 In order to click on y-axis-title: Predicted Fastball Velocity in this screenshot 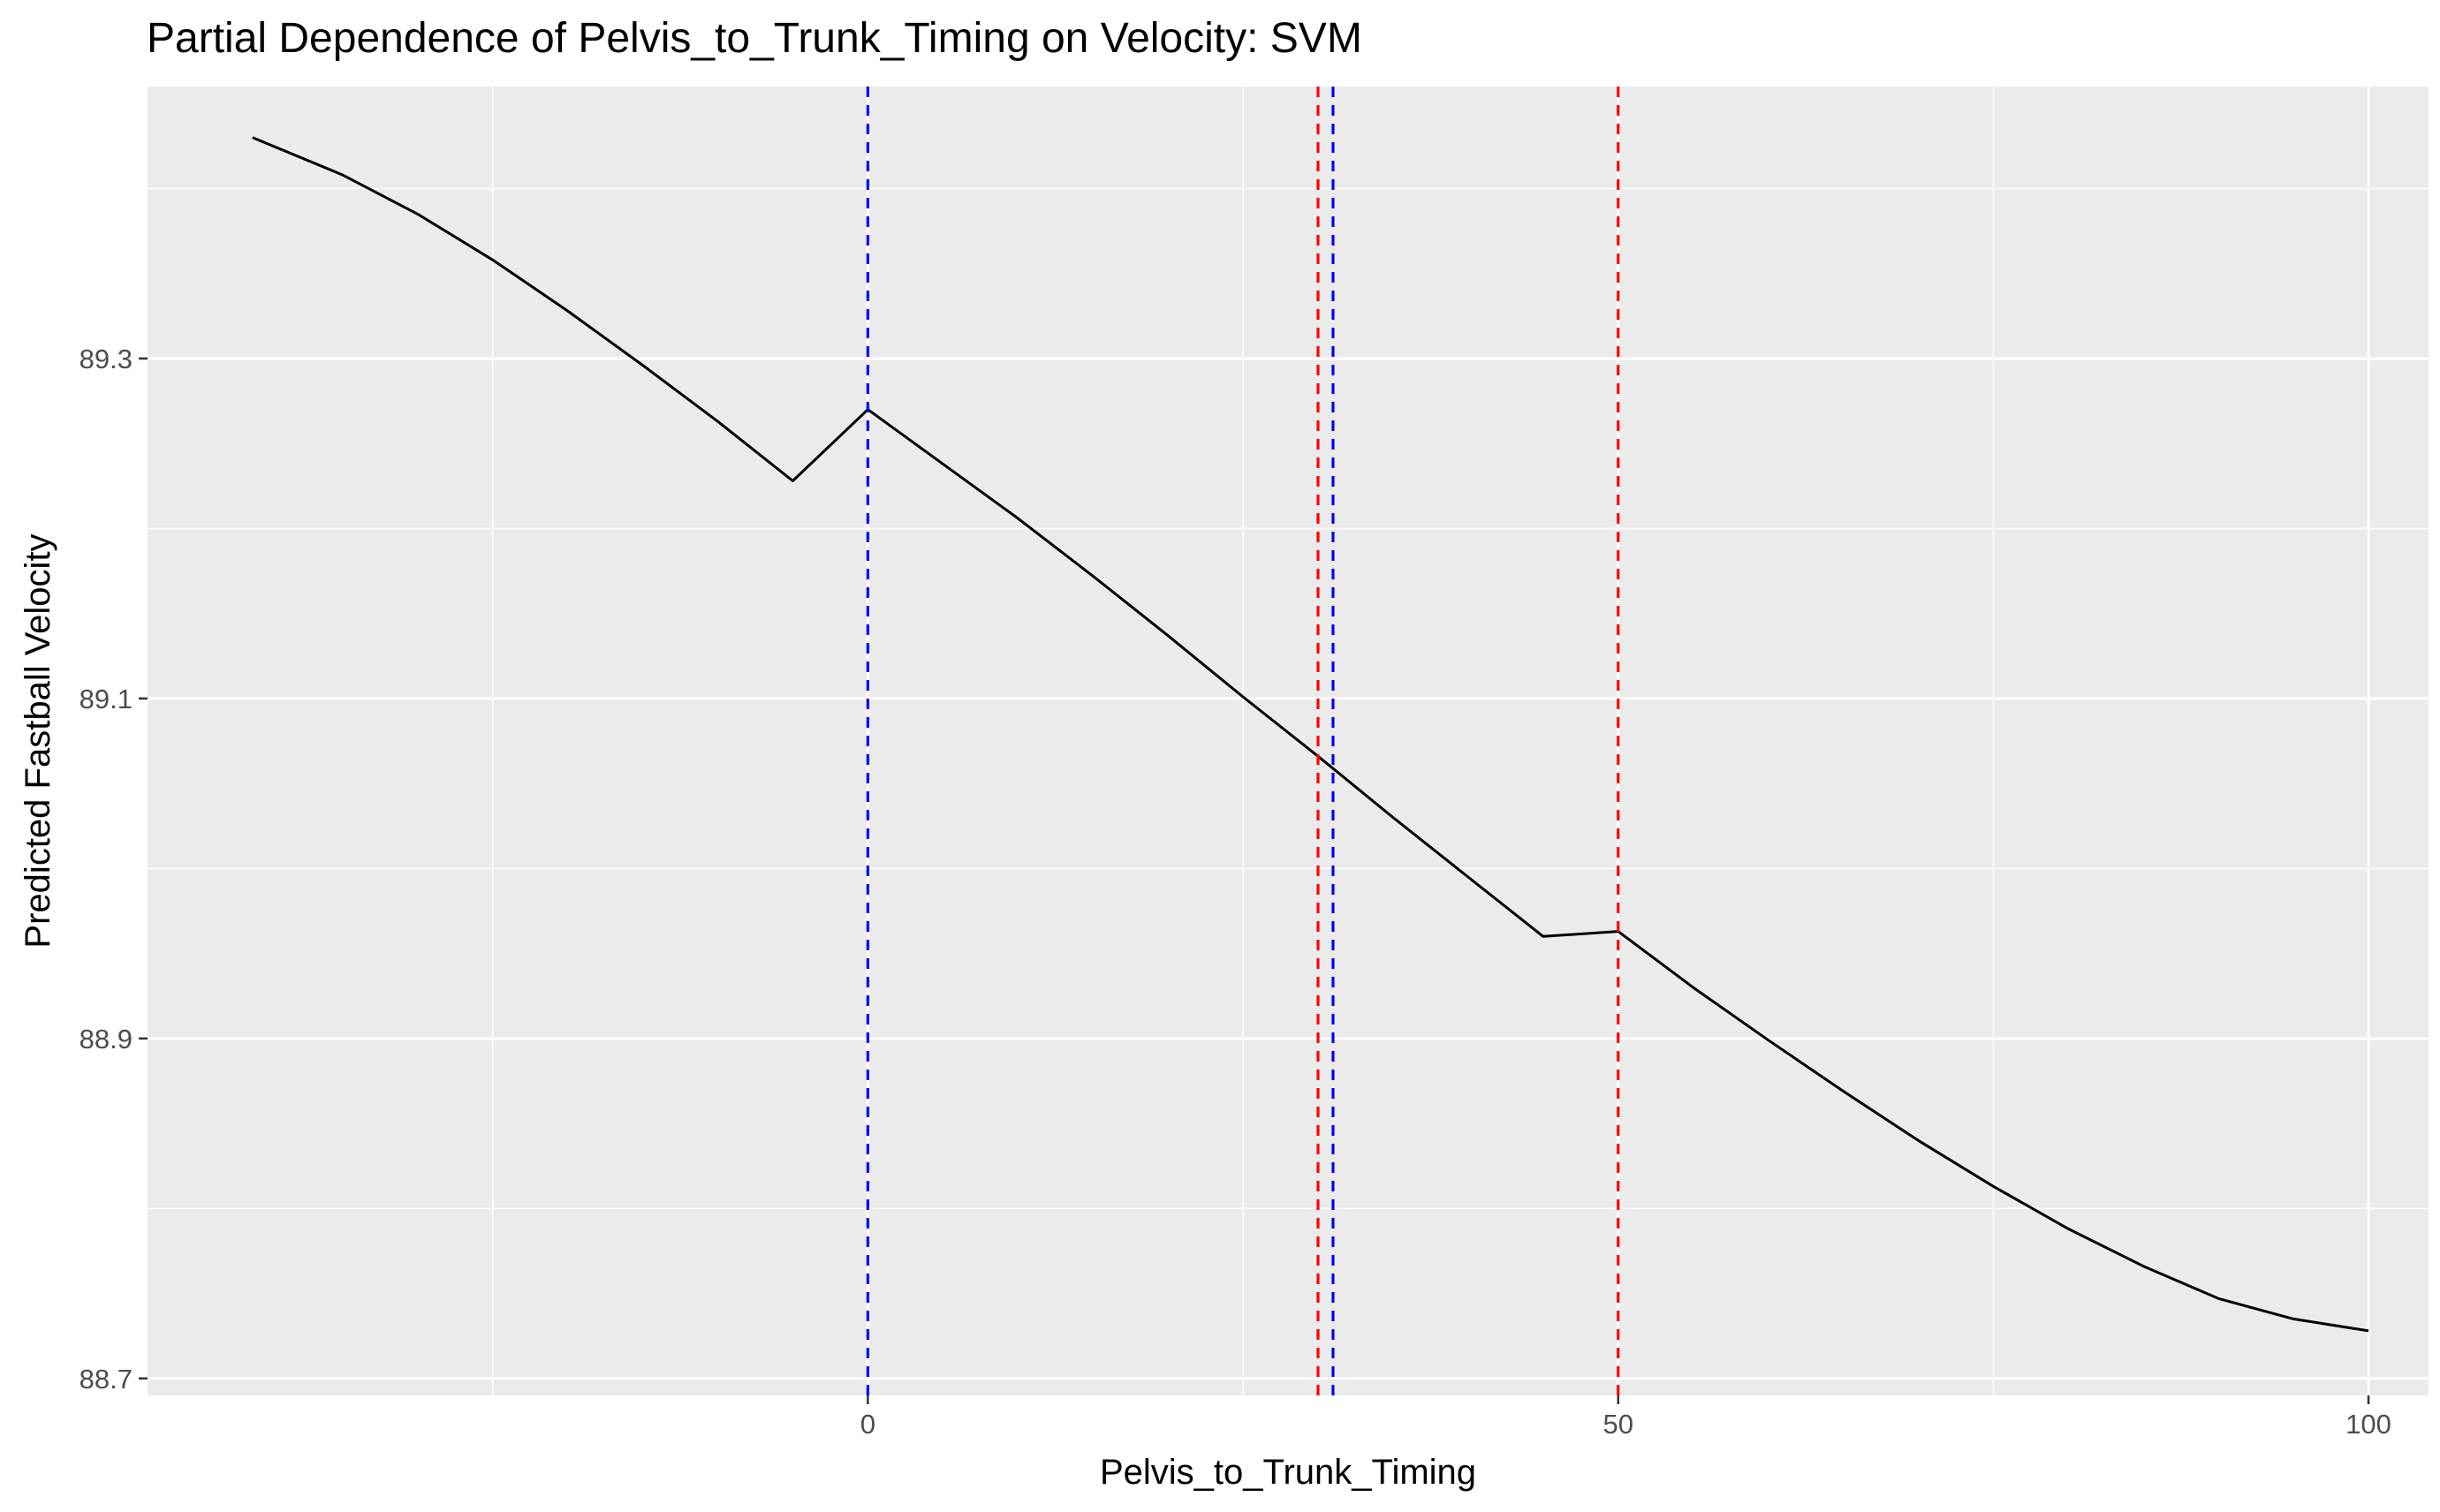, I will do `click(38, 741)`.